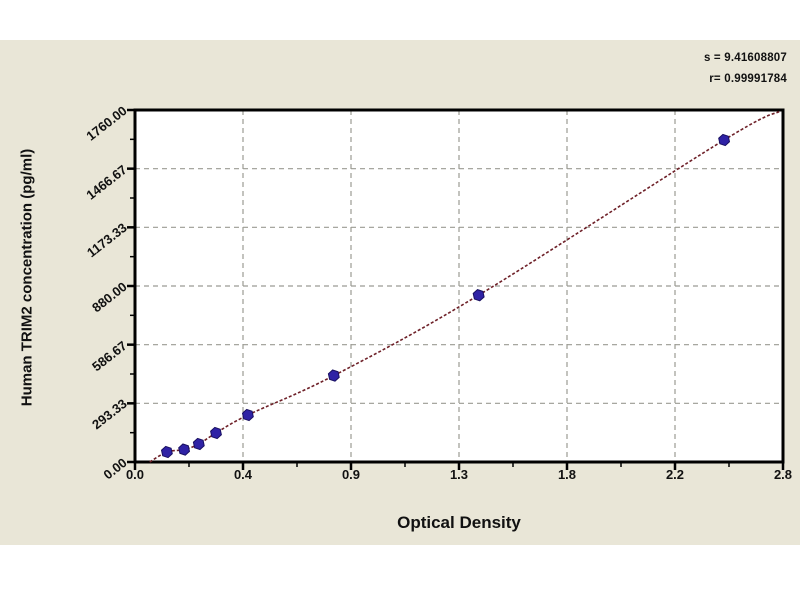 The width and height of the screenshot is (800, 600). Describe the element at coordinates (567, 474) in the screenshot. I see `x-tick-label: 1.8` at that location.